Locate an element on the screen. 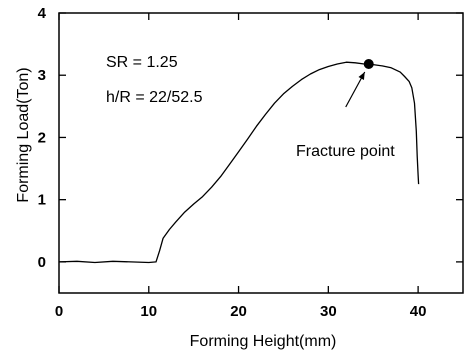  fracture-point-marker is located at coordinates (368, 64).